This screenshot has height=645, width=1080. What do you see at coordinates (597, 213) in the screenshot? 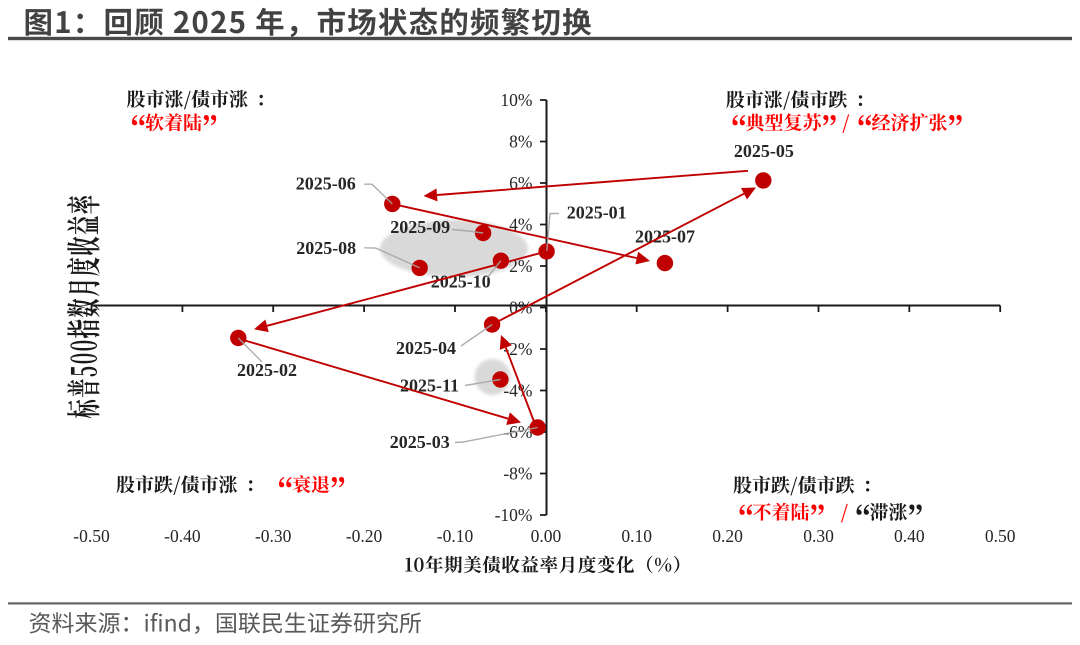
I see `svg-text: 2025-01` at bounding box center [597, 213].